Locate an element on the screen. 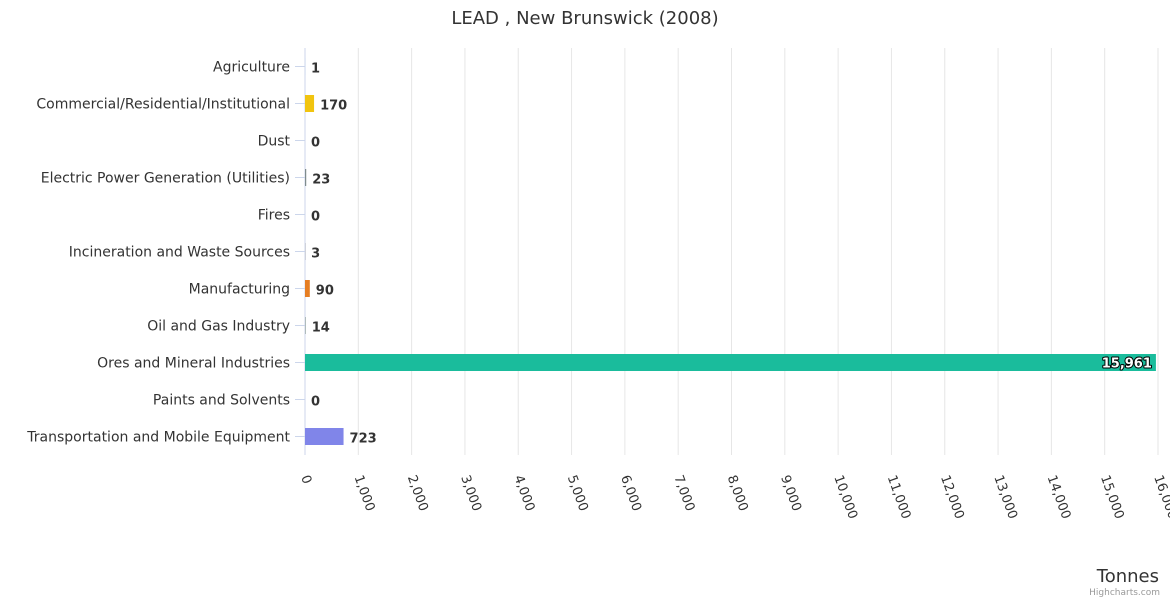 The height and width of the screenshot is (600, 1170). category-label: Dust is located at coordinates (274, 142).